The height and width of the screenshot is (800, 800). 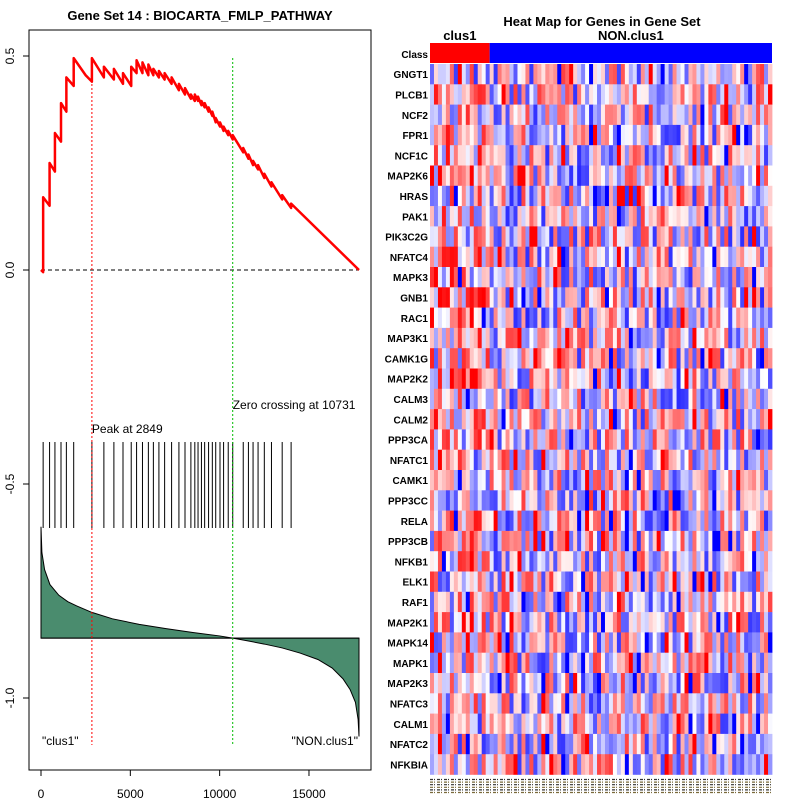 I want to click on class-label-non-clus1: NON.clus1, so click(x=631, y=35).